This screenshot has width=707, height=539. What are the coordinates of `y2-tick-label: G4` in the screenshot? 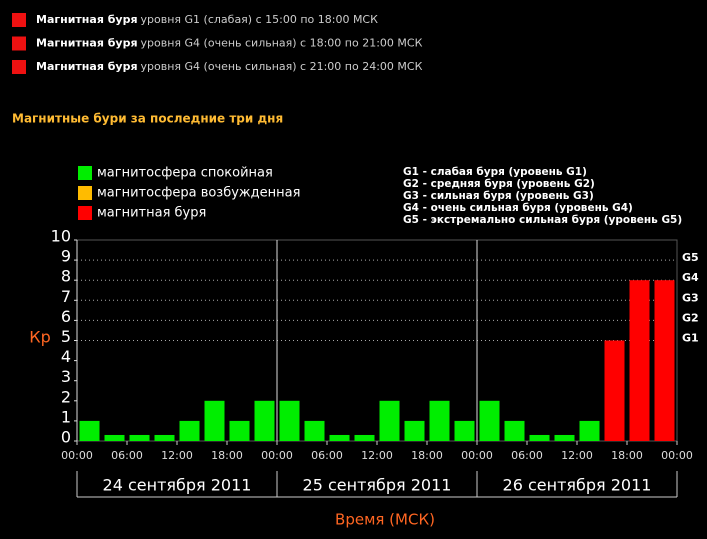 It's located at (690, 277).